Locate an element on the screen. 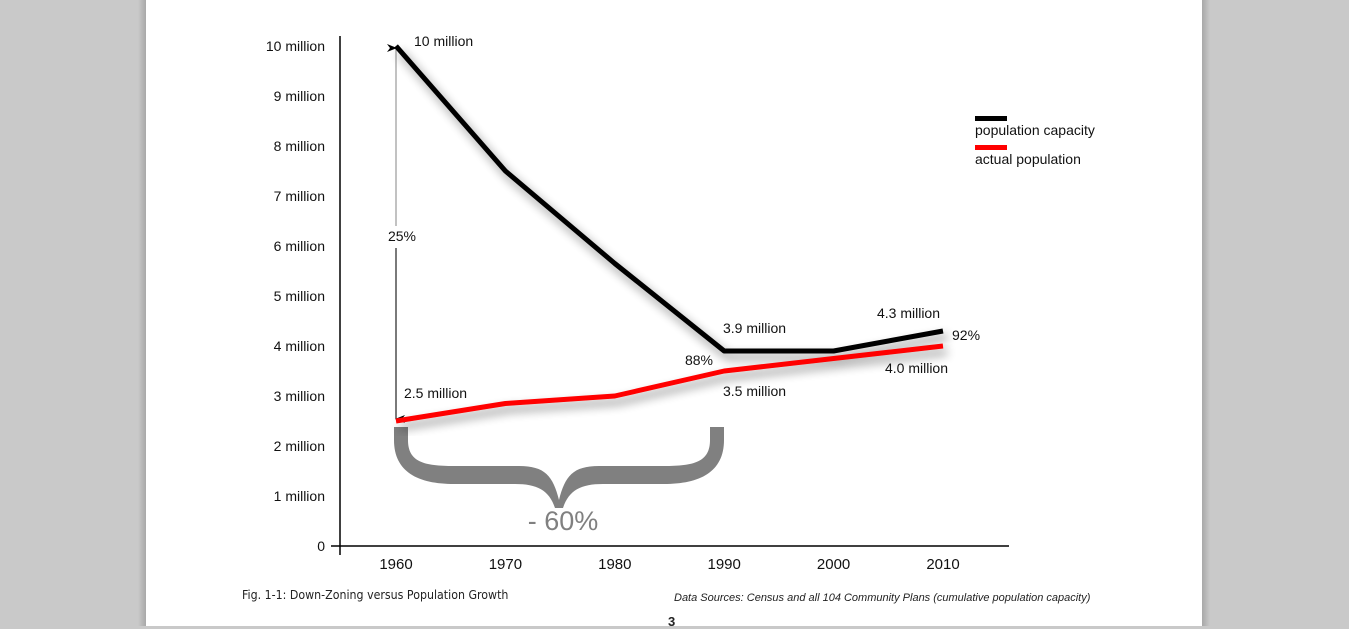 The height and width of the screenshot is (629, 1349). annotation-cap2010: 4.3 million is located at coordinates (908, 313).